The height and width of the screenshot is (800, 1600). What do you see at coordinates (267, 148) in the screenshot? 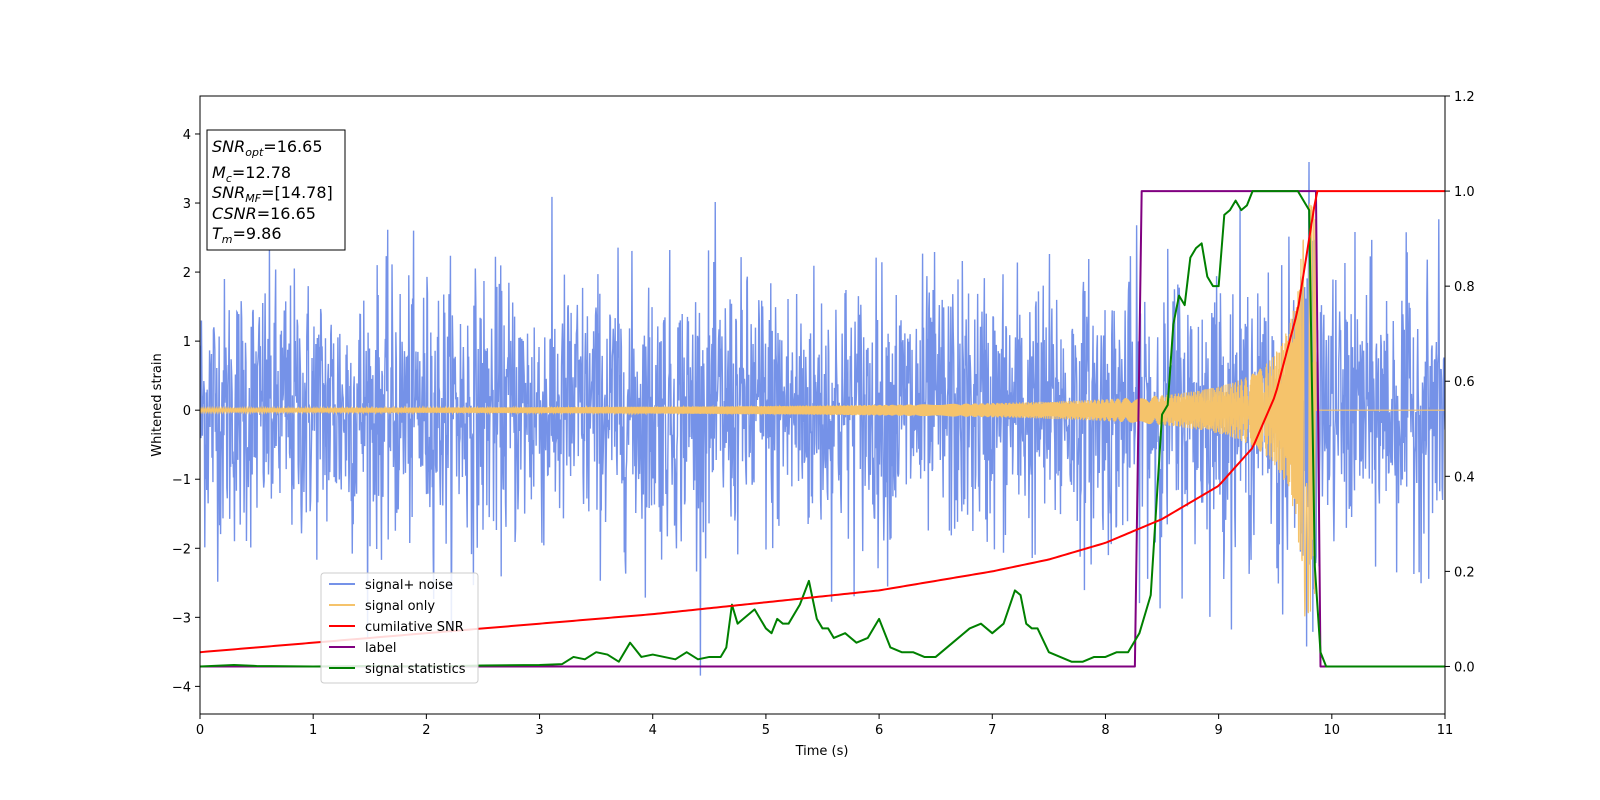
I see `info-snr-opt: SNRopt=16.65` at bounding box center [267, 148].